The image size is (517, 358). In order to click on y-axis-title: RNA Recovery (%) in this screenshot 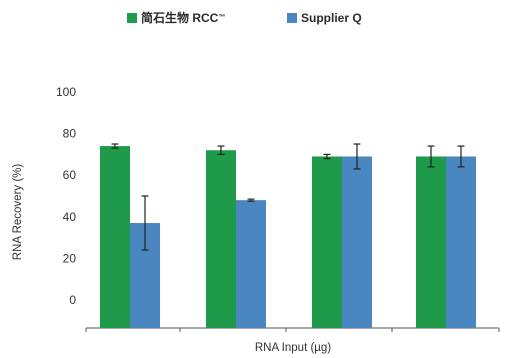, I will do `click(18, 212)`.